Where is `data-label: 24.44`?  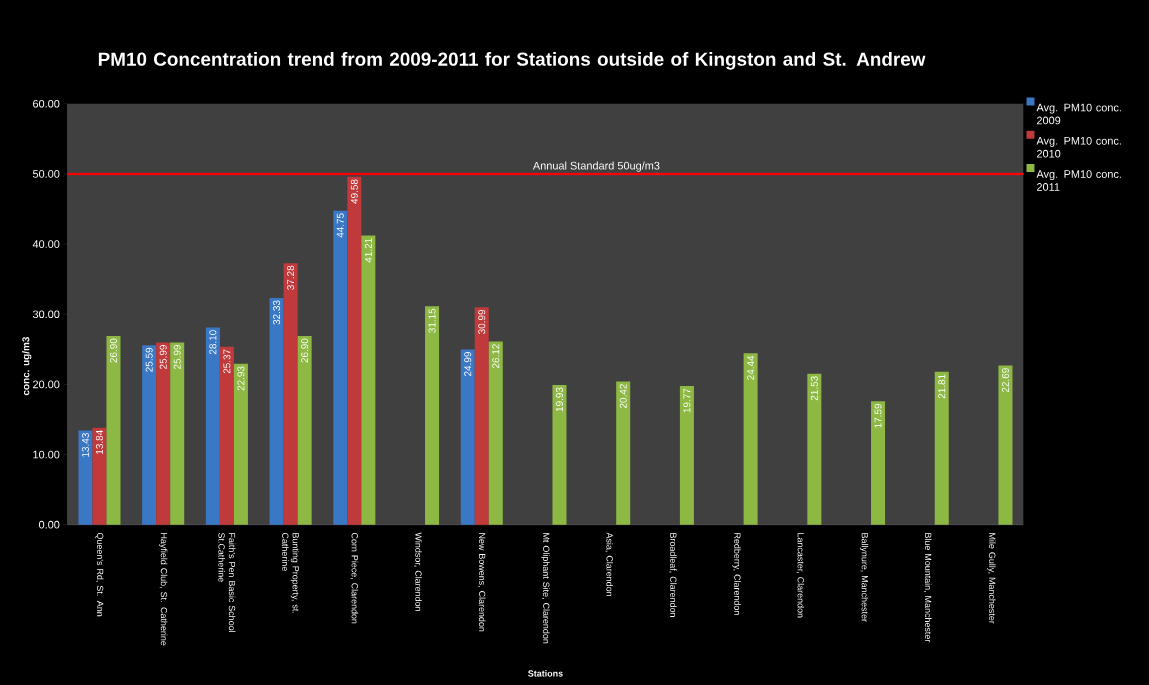
data-label: 24.44 is located at coordinates (751, 367).